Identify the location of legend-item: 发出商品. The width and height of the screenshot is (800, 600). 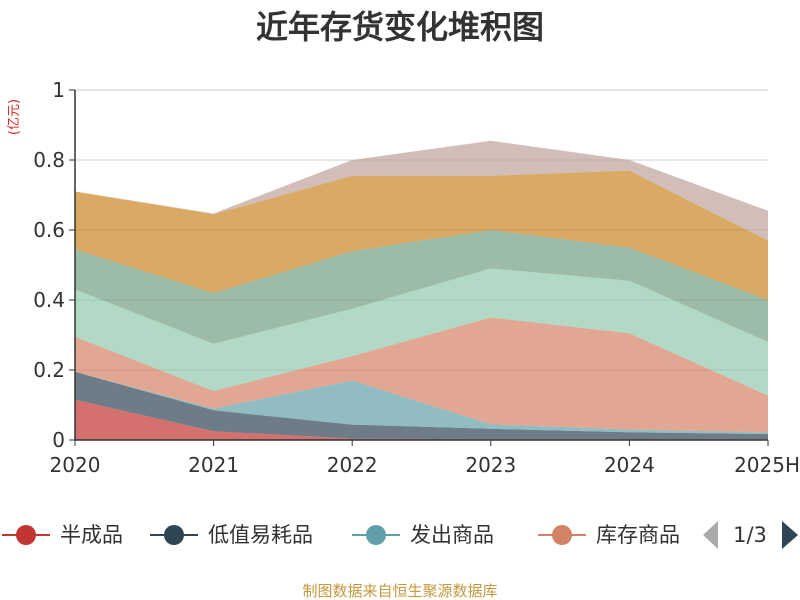
(423, 535).